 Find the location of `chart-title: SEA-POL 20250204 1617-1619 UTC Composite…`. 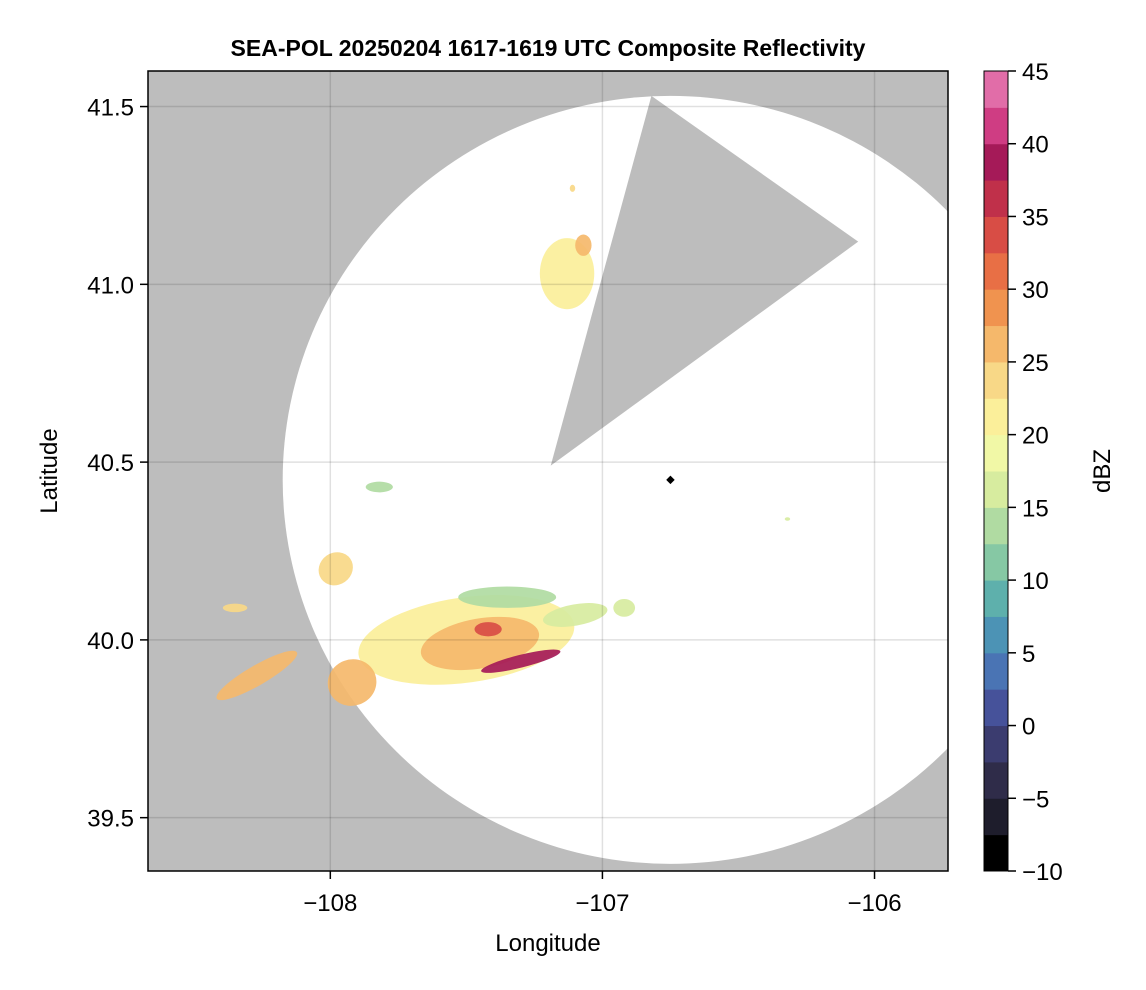

chart-title: SEA-POL 20250204 1617-1619 UTC Composite… is located at coordinates (548, 48).